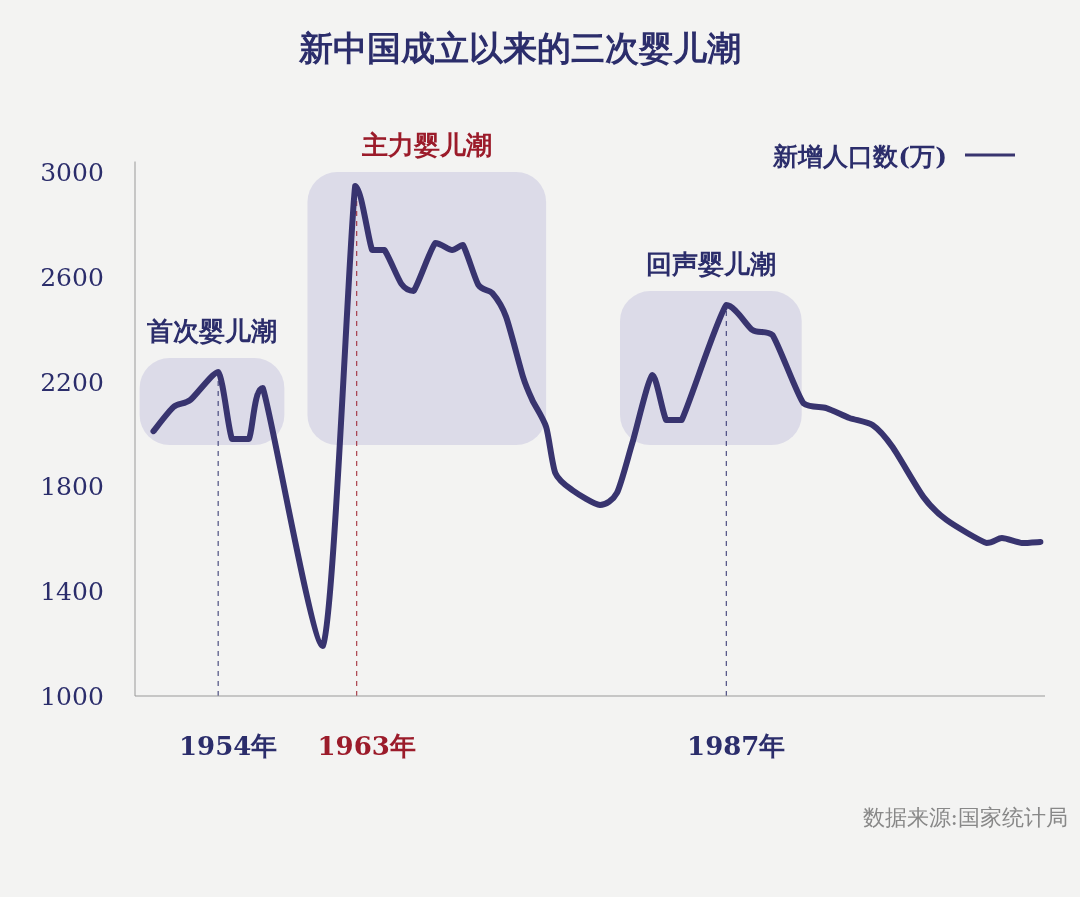 Image resolution: width=1080 pixels, height=897 pixels. Describe the element at coordinates (72, 172) in the screenshot. I see `y-tick-label: 3000` at that location.